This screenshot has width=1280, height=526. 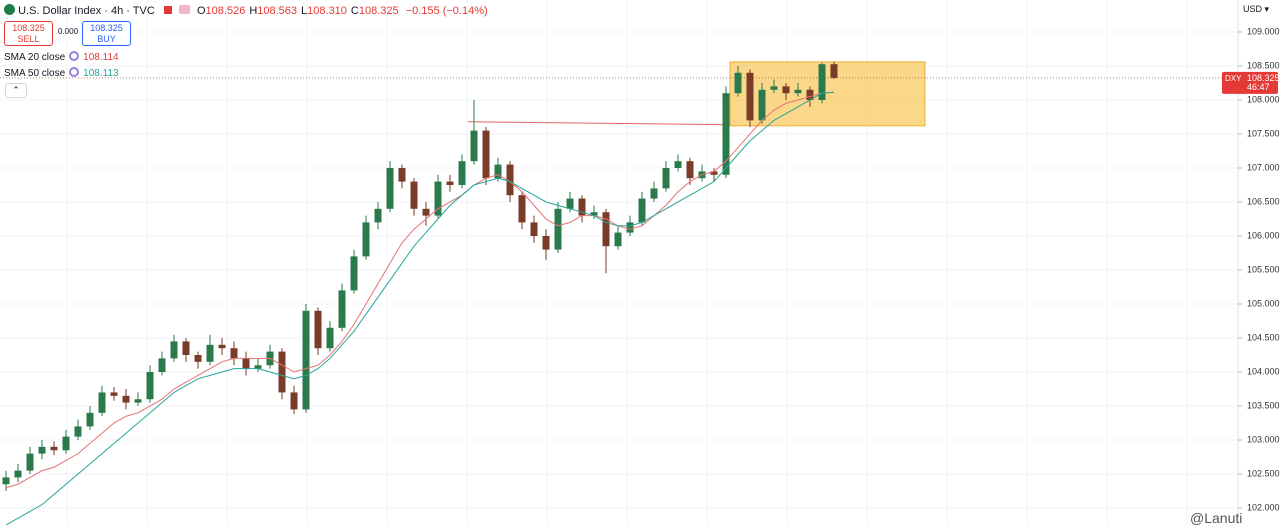 What do you see at coordinates (1233, 78) in the screenshot?
I see `price-tag-symbol: DXY` at bounding box center [1233, 78].